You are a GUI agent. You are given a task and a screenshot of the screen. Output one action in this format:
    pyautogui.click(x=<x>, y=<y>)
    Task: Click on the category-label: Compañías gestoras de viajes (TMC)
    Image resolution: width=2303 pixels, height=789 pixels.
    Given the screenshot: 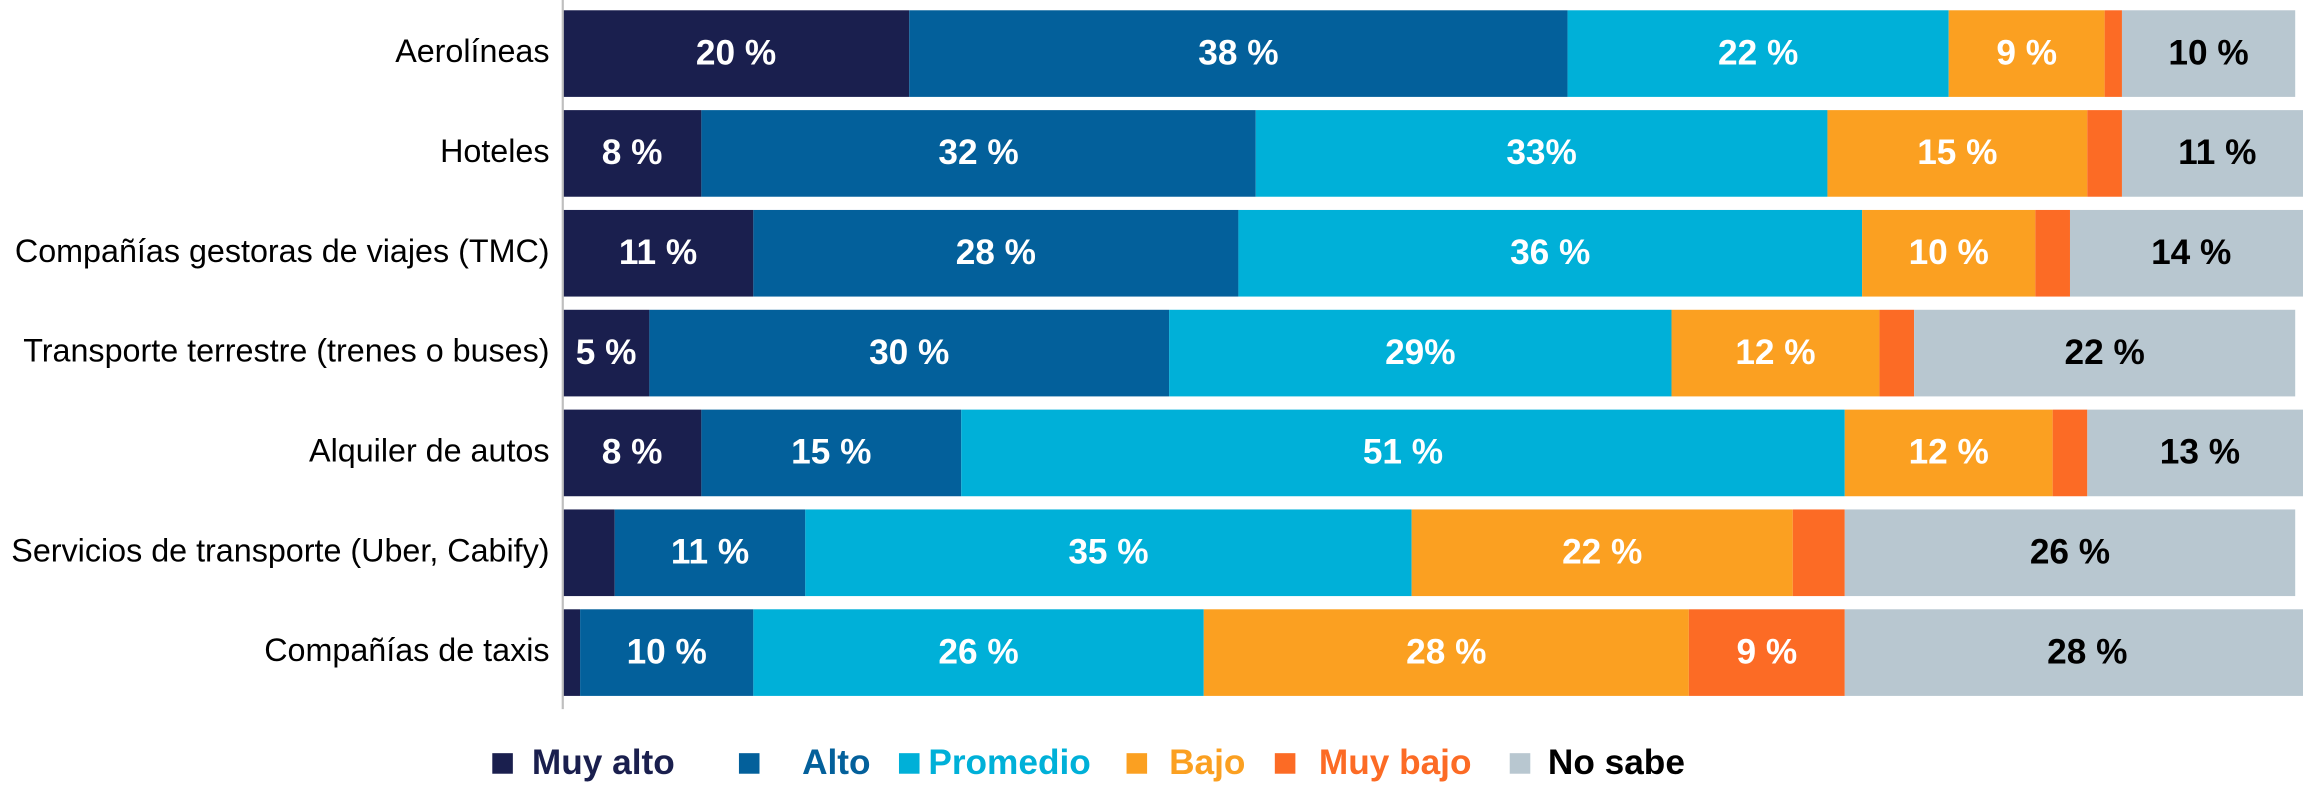 What is the action you would take?
    pyautogui.click(x=282, y=251)
    